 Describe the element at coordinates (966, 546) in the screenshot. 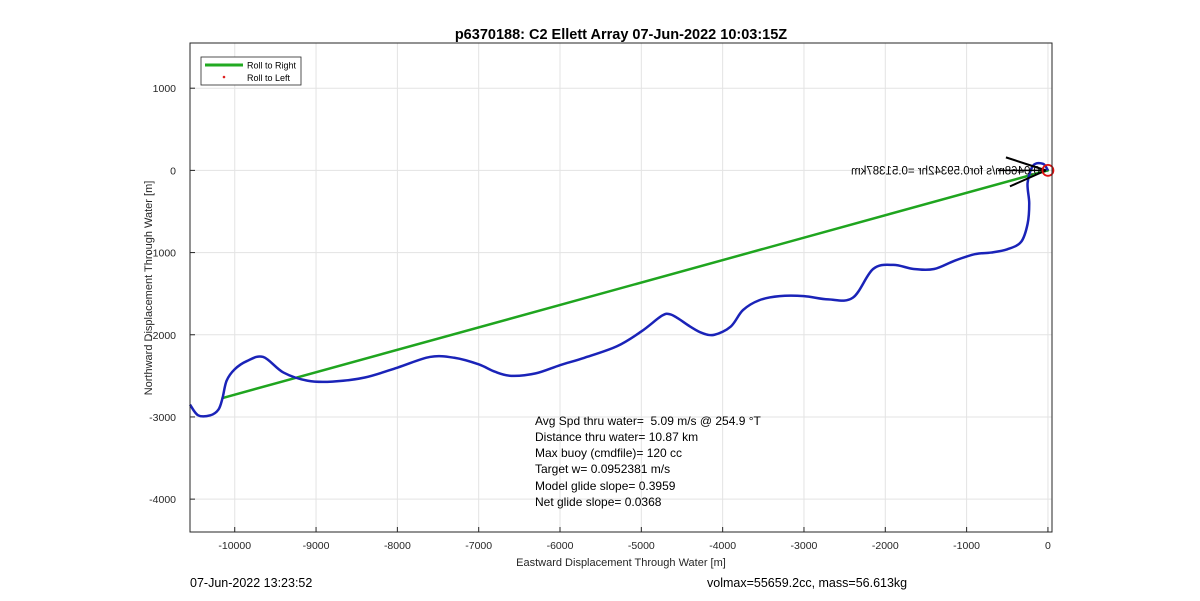

I see `x-tick-label: -1000` at that location.